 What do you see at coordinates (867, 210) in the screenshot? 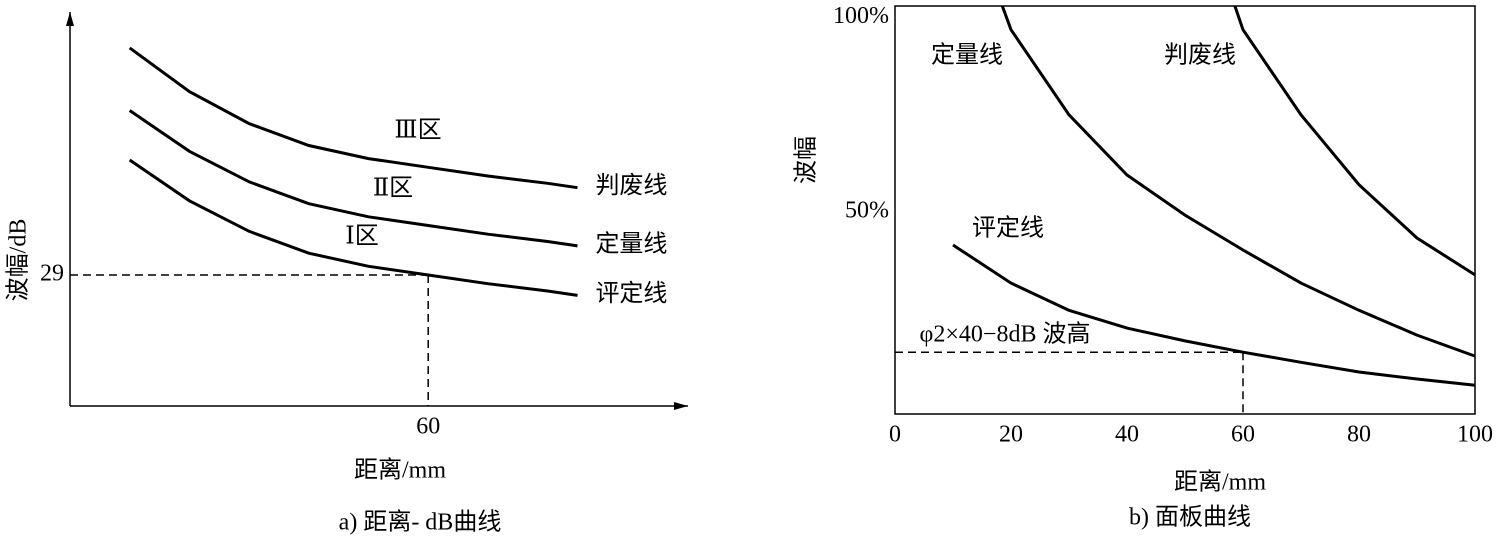
I see `y-tick-label: 50%` at bounding box center [867, 210].